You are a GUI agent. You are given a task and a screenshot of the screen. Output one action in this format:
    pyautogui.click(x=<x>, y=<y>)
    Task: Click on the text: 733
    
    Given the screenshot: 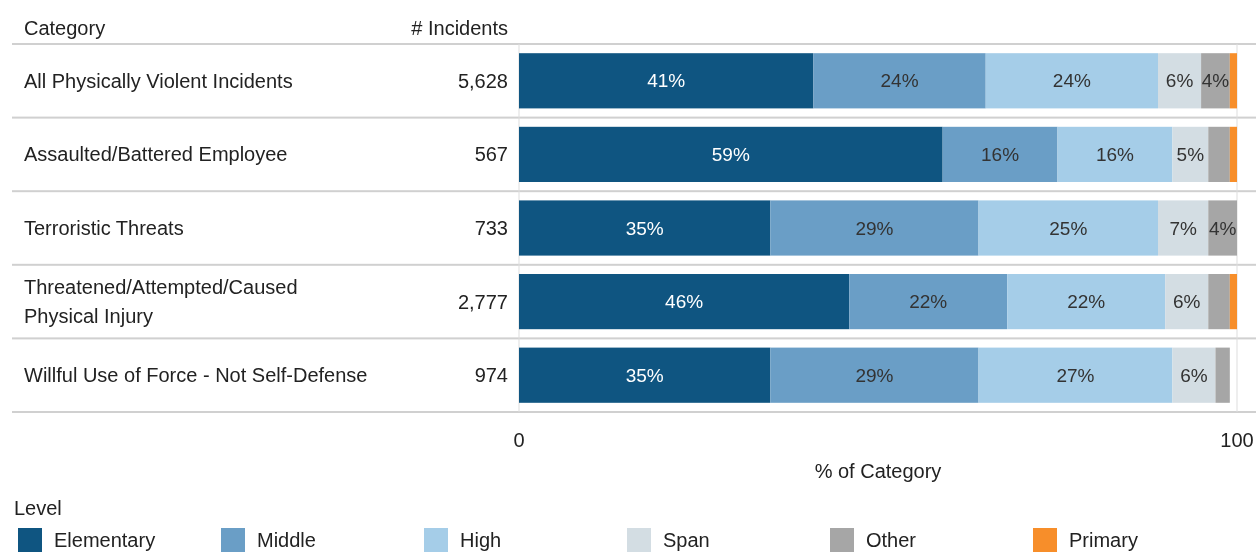 What is the action you would take?
    pyautogui.click(x=491, y=228)
    